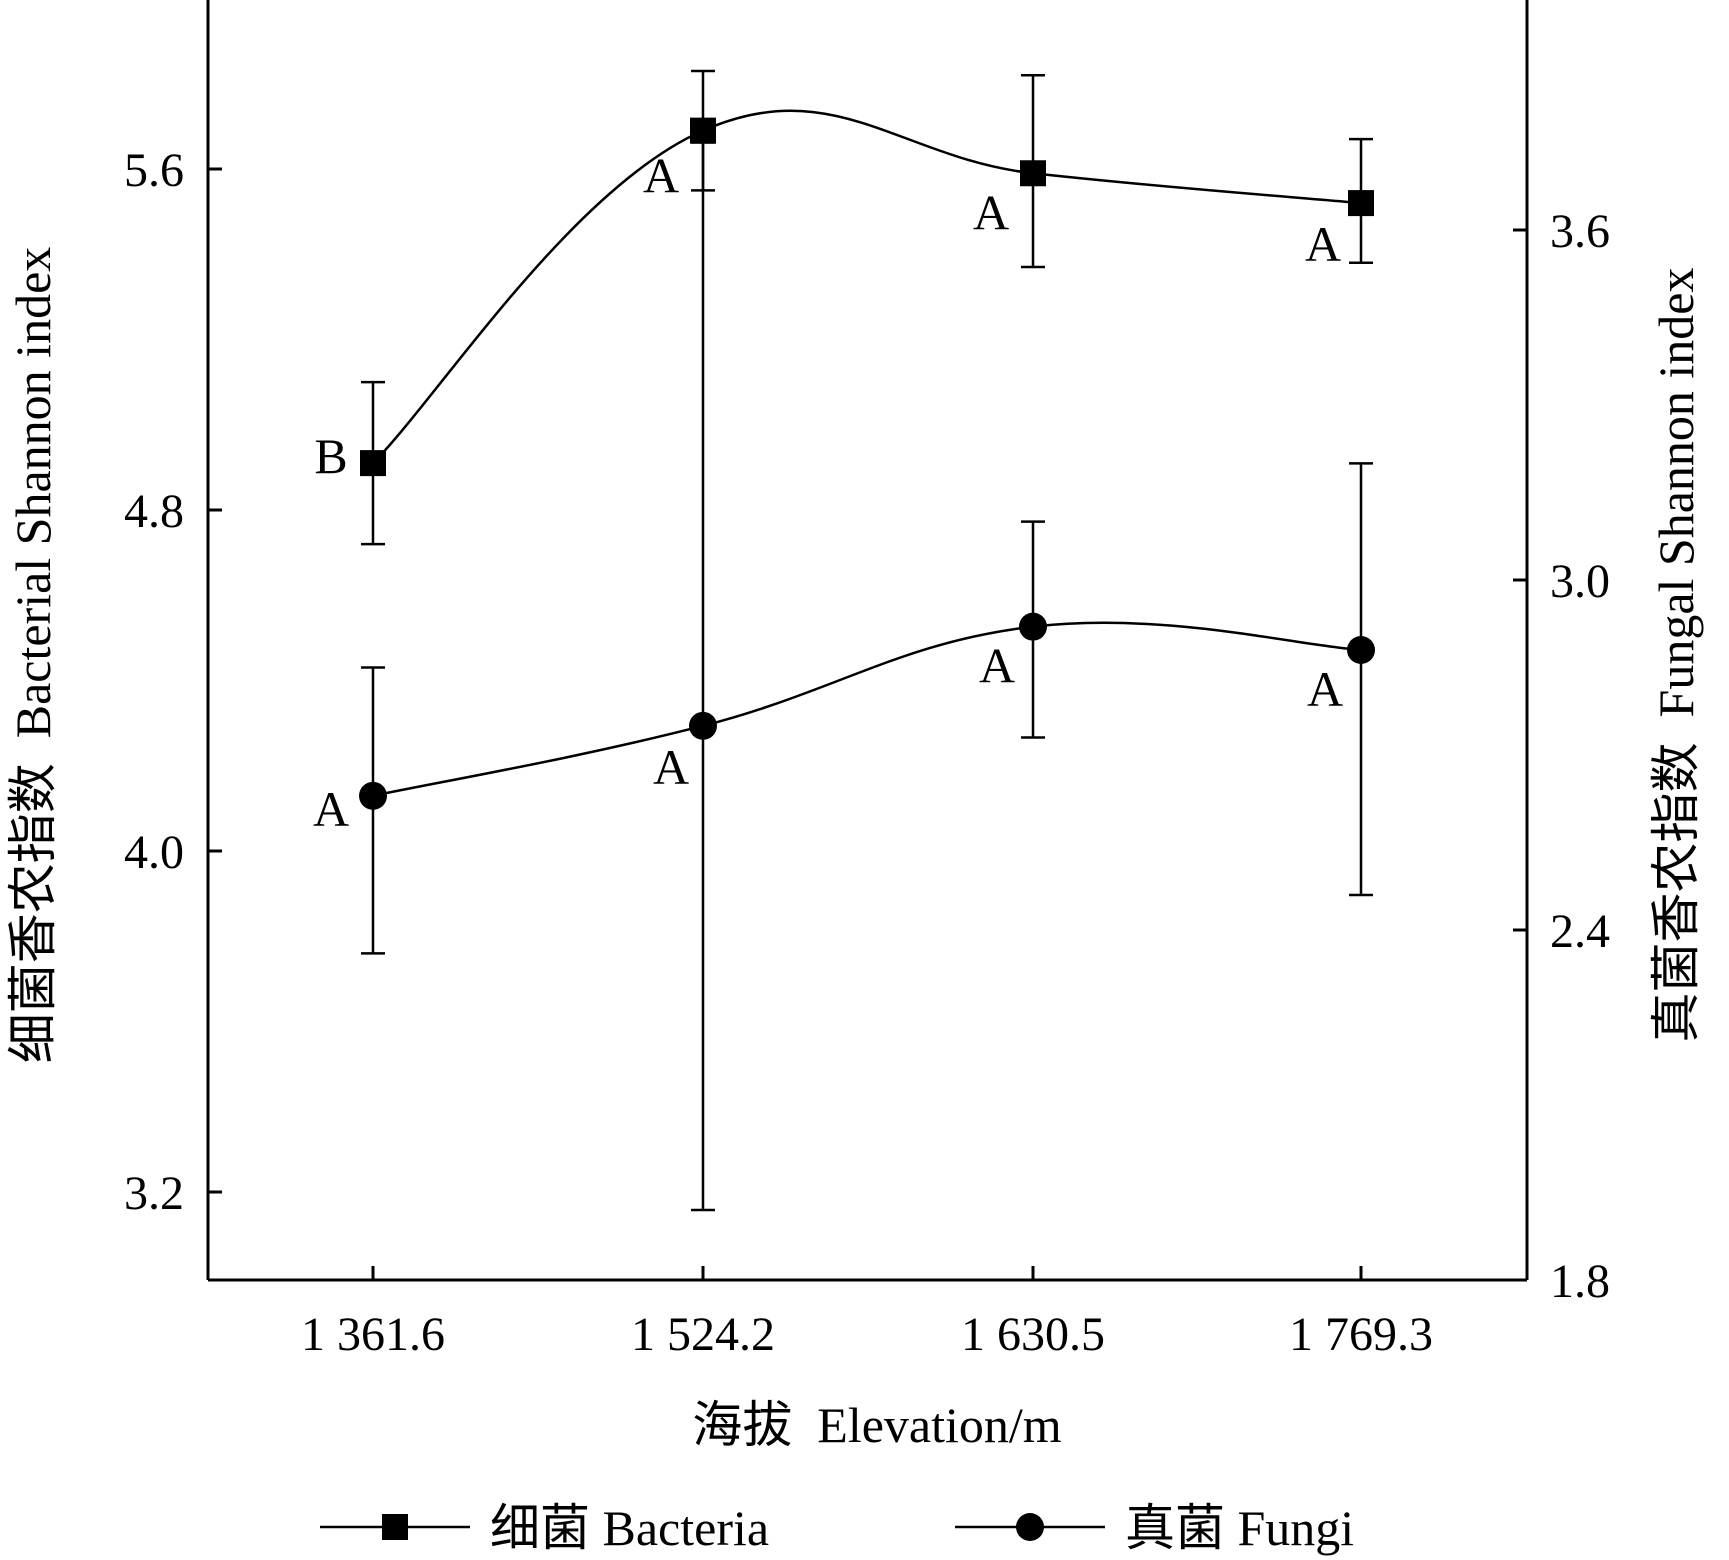 Image resolution: width=1729 pixels, height=1560 pixels. I want to click on legend-label: 真菌 Fungi, so click(1239, 1528).